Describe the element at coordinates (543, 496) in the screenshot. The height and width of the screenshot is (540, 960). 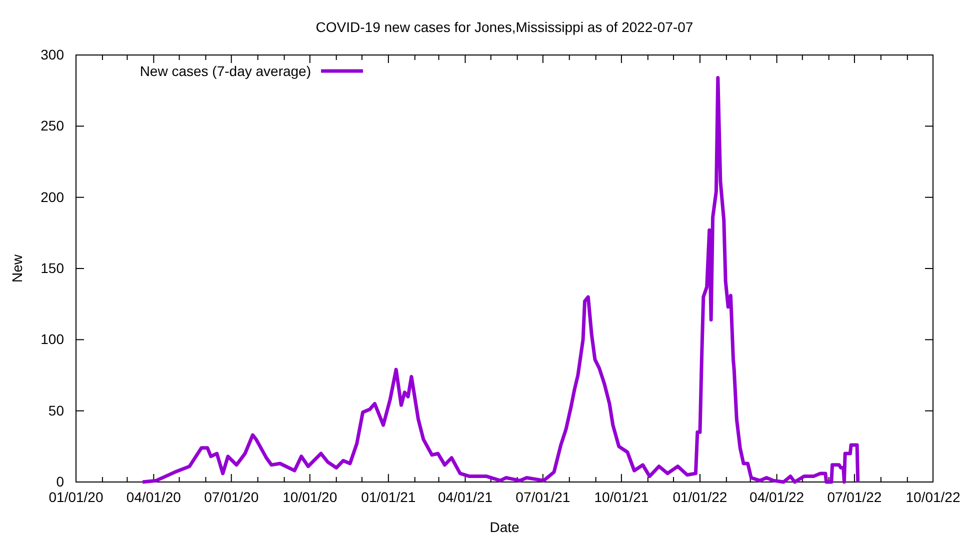
I see `x-tick-label: 07/01/21` at that location.